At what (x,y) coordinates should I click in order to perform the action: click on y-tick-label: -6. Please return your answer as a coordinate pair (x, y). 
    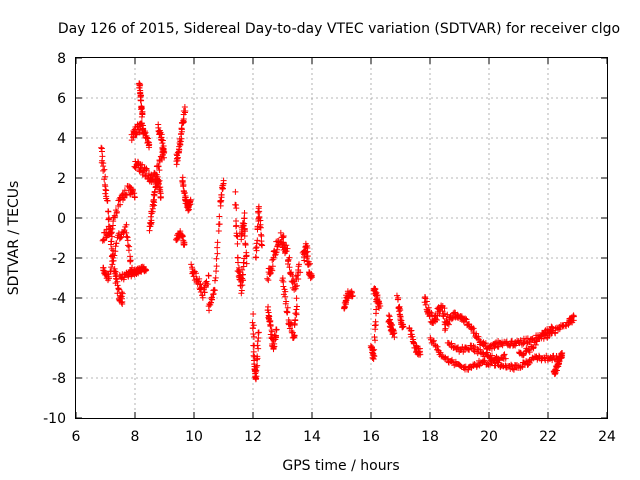
    Looking at the image, I should click on (59, 339).